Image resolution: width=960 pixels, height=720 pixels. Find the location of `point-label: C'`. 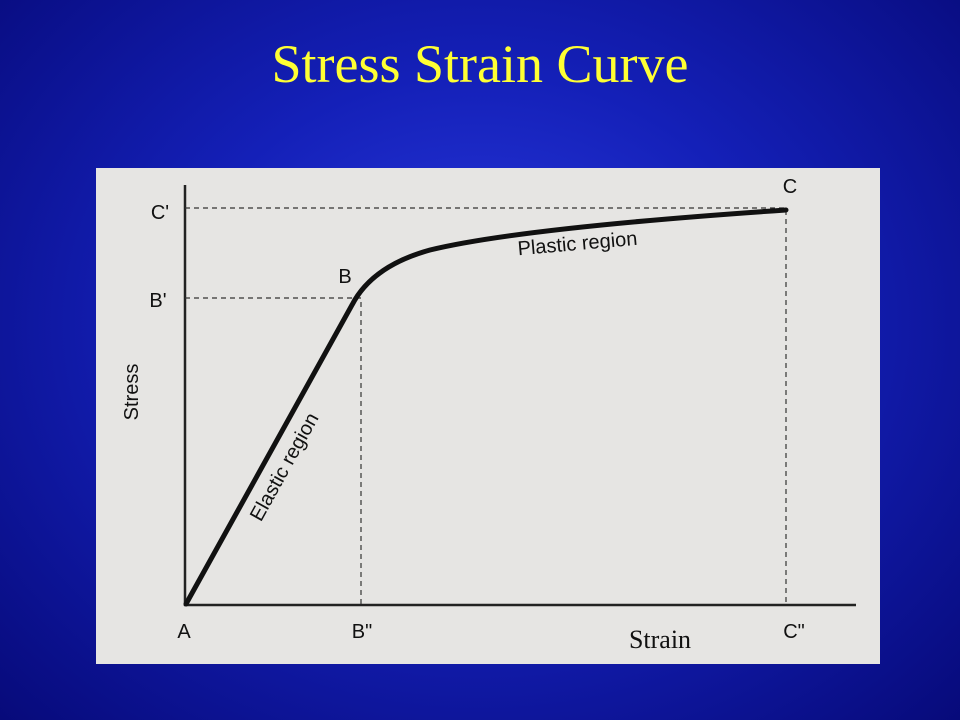

point-label: C' is located at coordinates (160, 213).